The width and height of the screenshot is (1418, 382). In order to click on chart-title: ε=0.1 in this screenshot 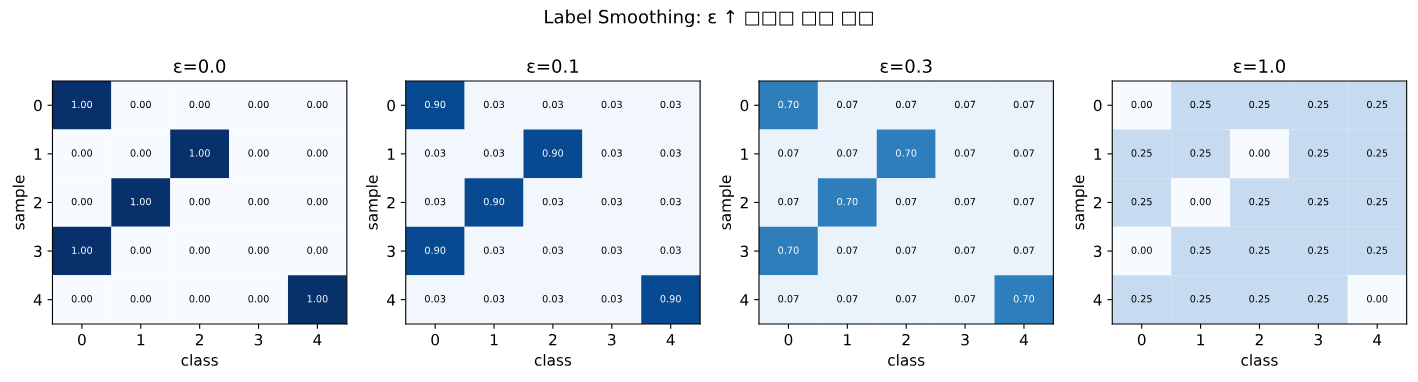, I will do `click(553, 66)`.